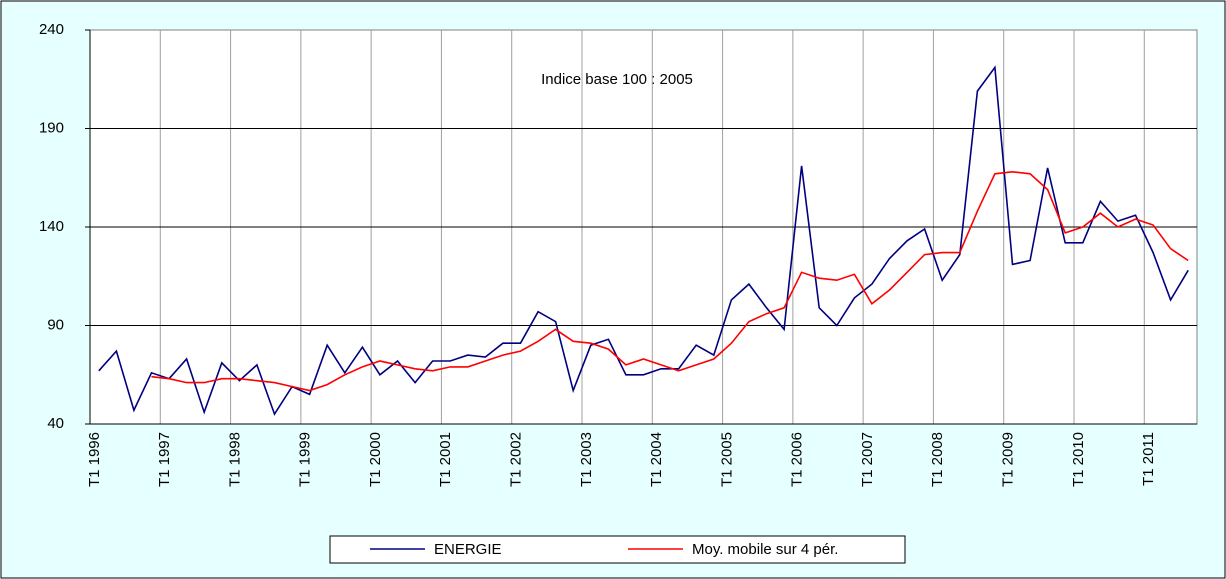  What do you see at coordinates (656, 459) in the screenshot?
I see `x-tick-label: T1 2004` at bounding box center [656, 459].